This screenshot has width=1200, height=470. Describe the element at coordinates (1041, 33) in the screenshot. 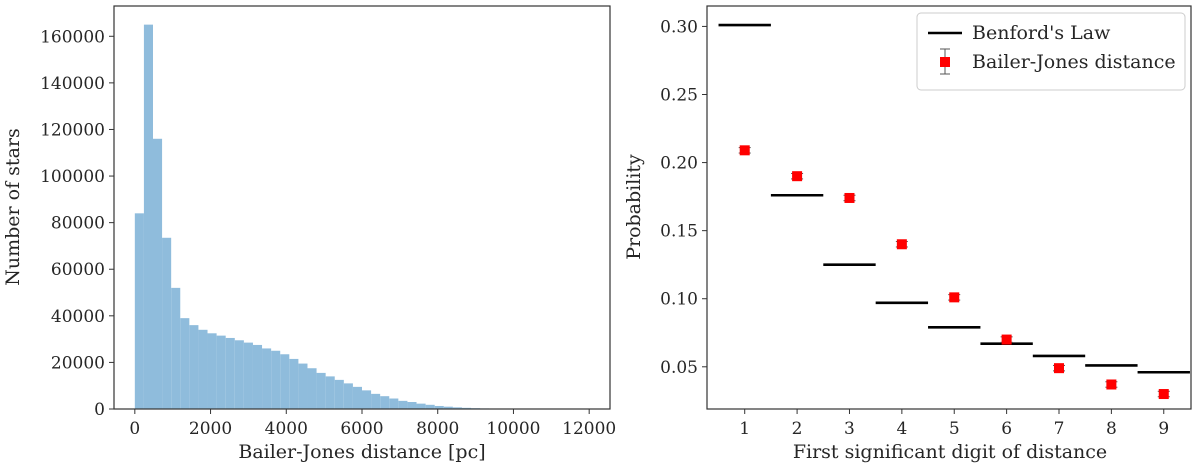

I see `legend-benford-label: Benford's Law` at that location.